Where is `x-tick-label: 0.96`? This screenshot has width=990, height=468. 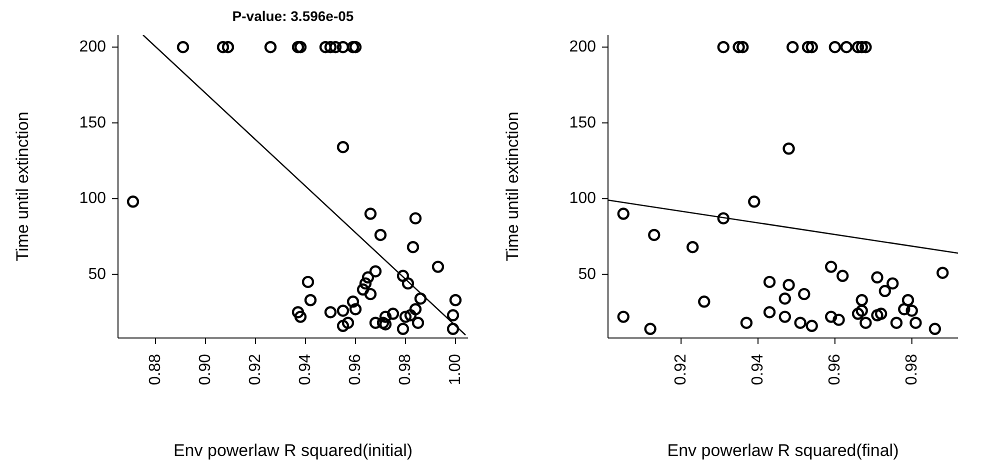 x-tick-label: 0.96 is located at coordinates (355, 370).